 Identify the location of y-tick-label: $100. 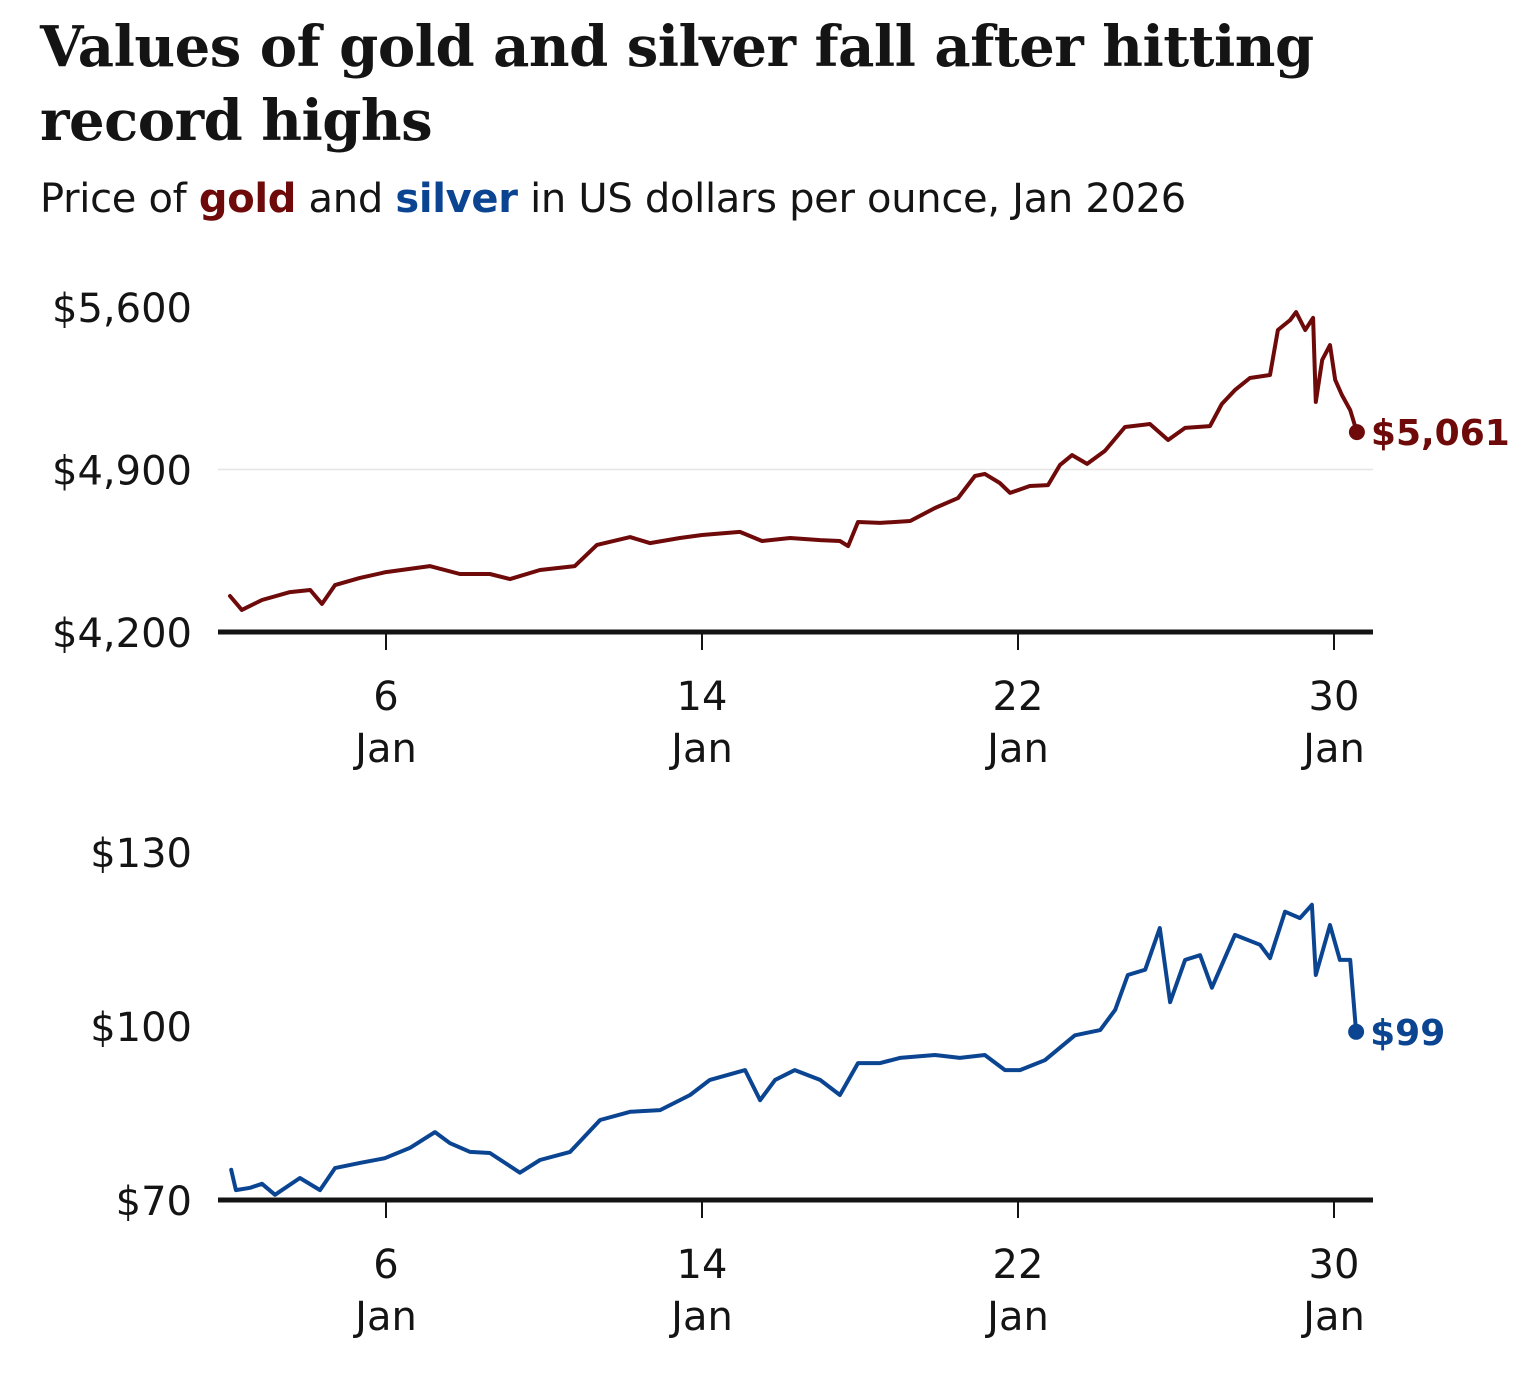
(141, 1028).